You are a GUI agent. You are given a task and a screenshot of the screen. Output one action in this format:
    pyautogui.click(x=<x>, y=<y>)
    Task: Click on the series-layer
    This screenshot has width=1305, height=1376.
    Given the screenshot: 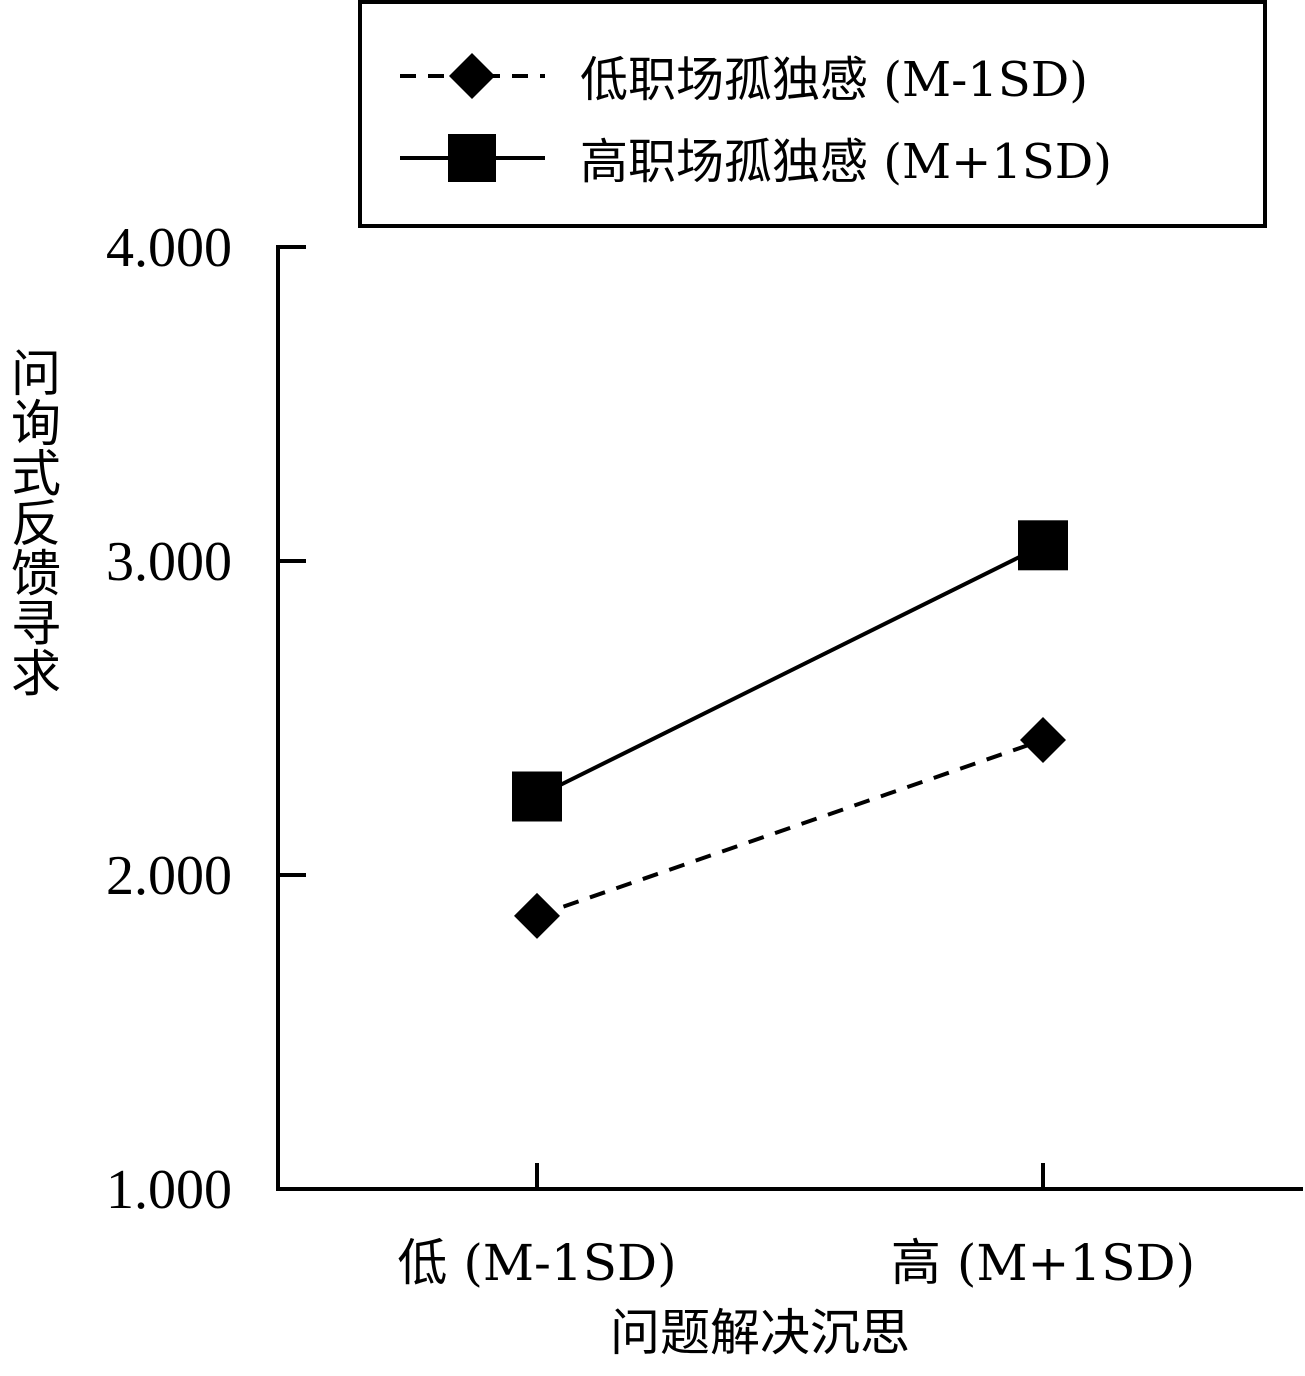 What is the action you would take?
    pyautogui.click(x=790, y=729)
    